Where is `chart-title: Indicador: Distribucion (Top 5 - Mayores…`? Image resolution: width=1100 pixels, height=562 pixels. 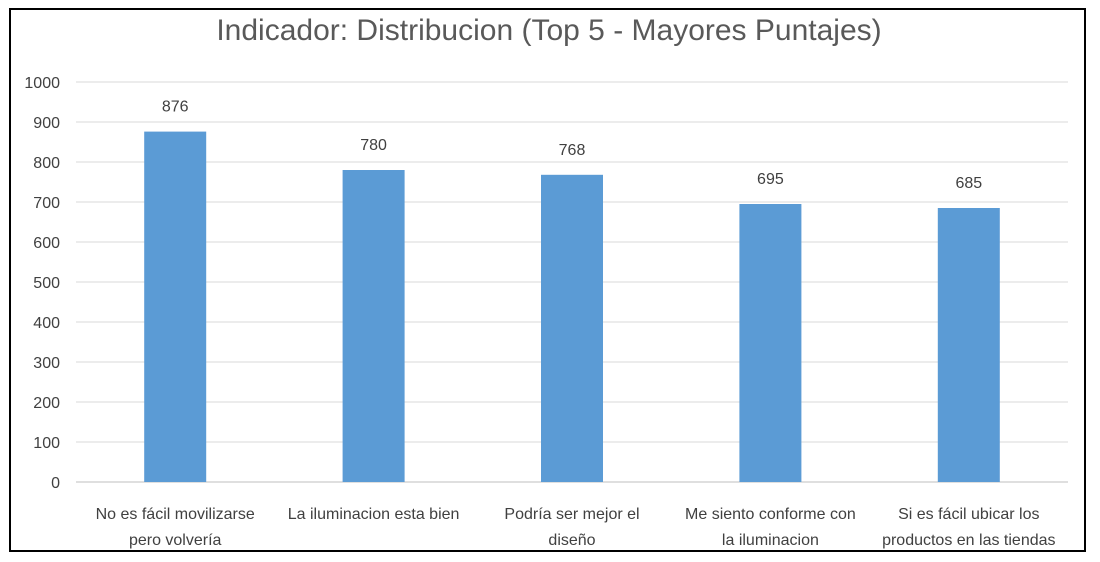 chart-title: Indicador: Distribucion (Top 5 - Mayores… is located at coordinates (548, 30).